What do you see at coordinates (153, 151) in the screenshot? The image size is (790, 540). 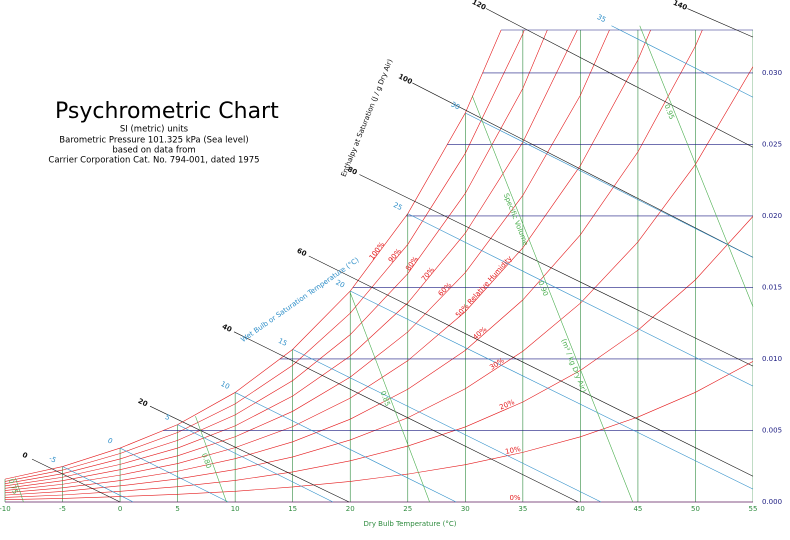 I see `chart-note: based on data from` at bounding box center [153, 151].